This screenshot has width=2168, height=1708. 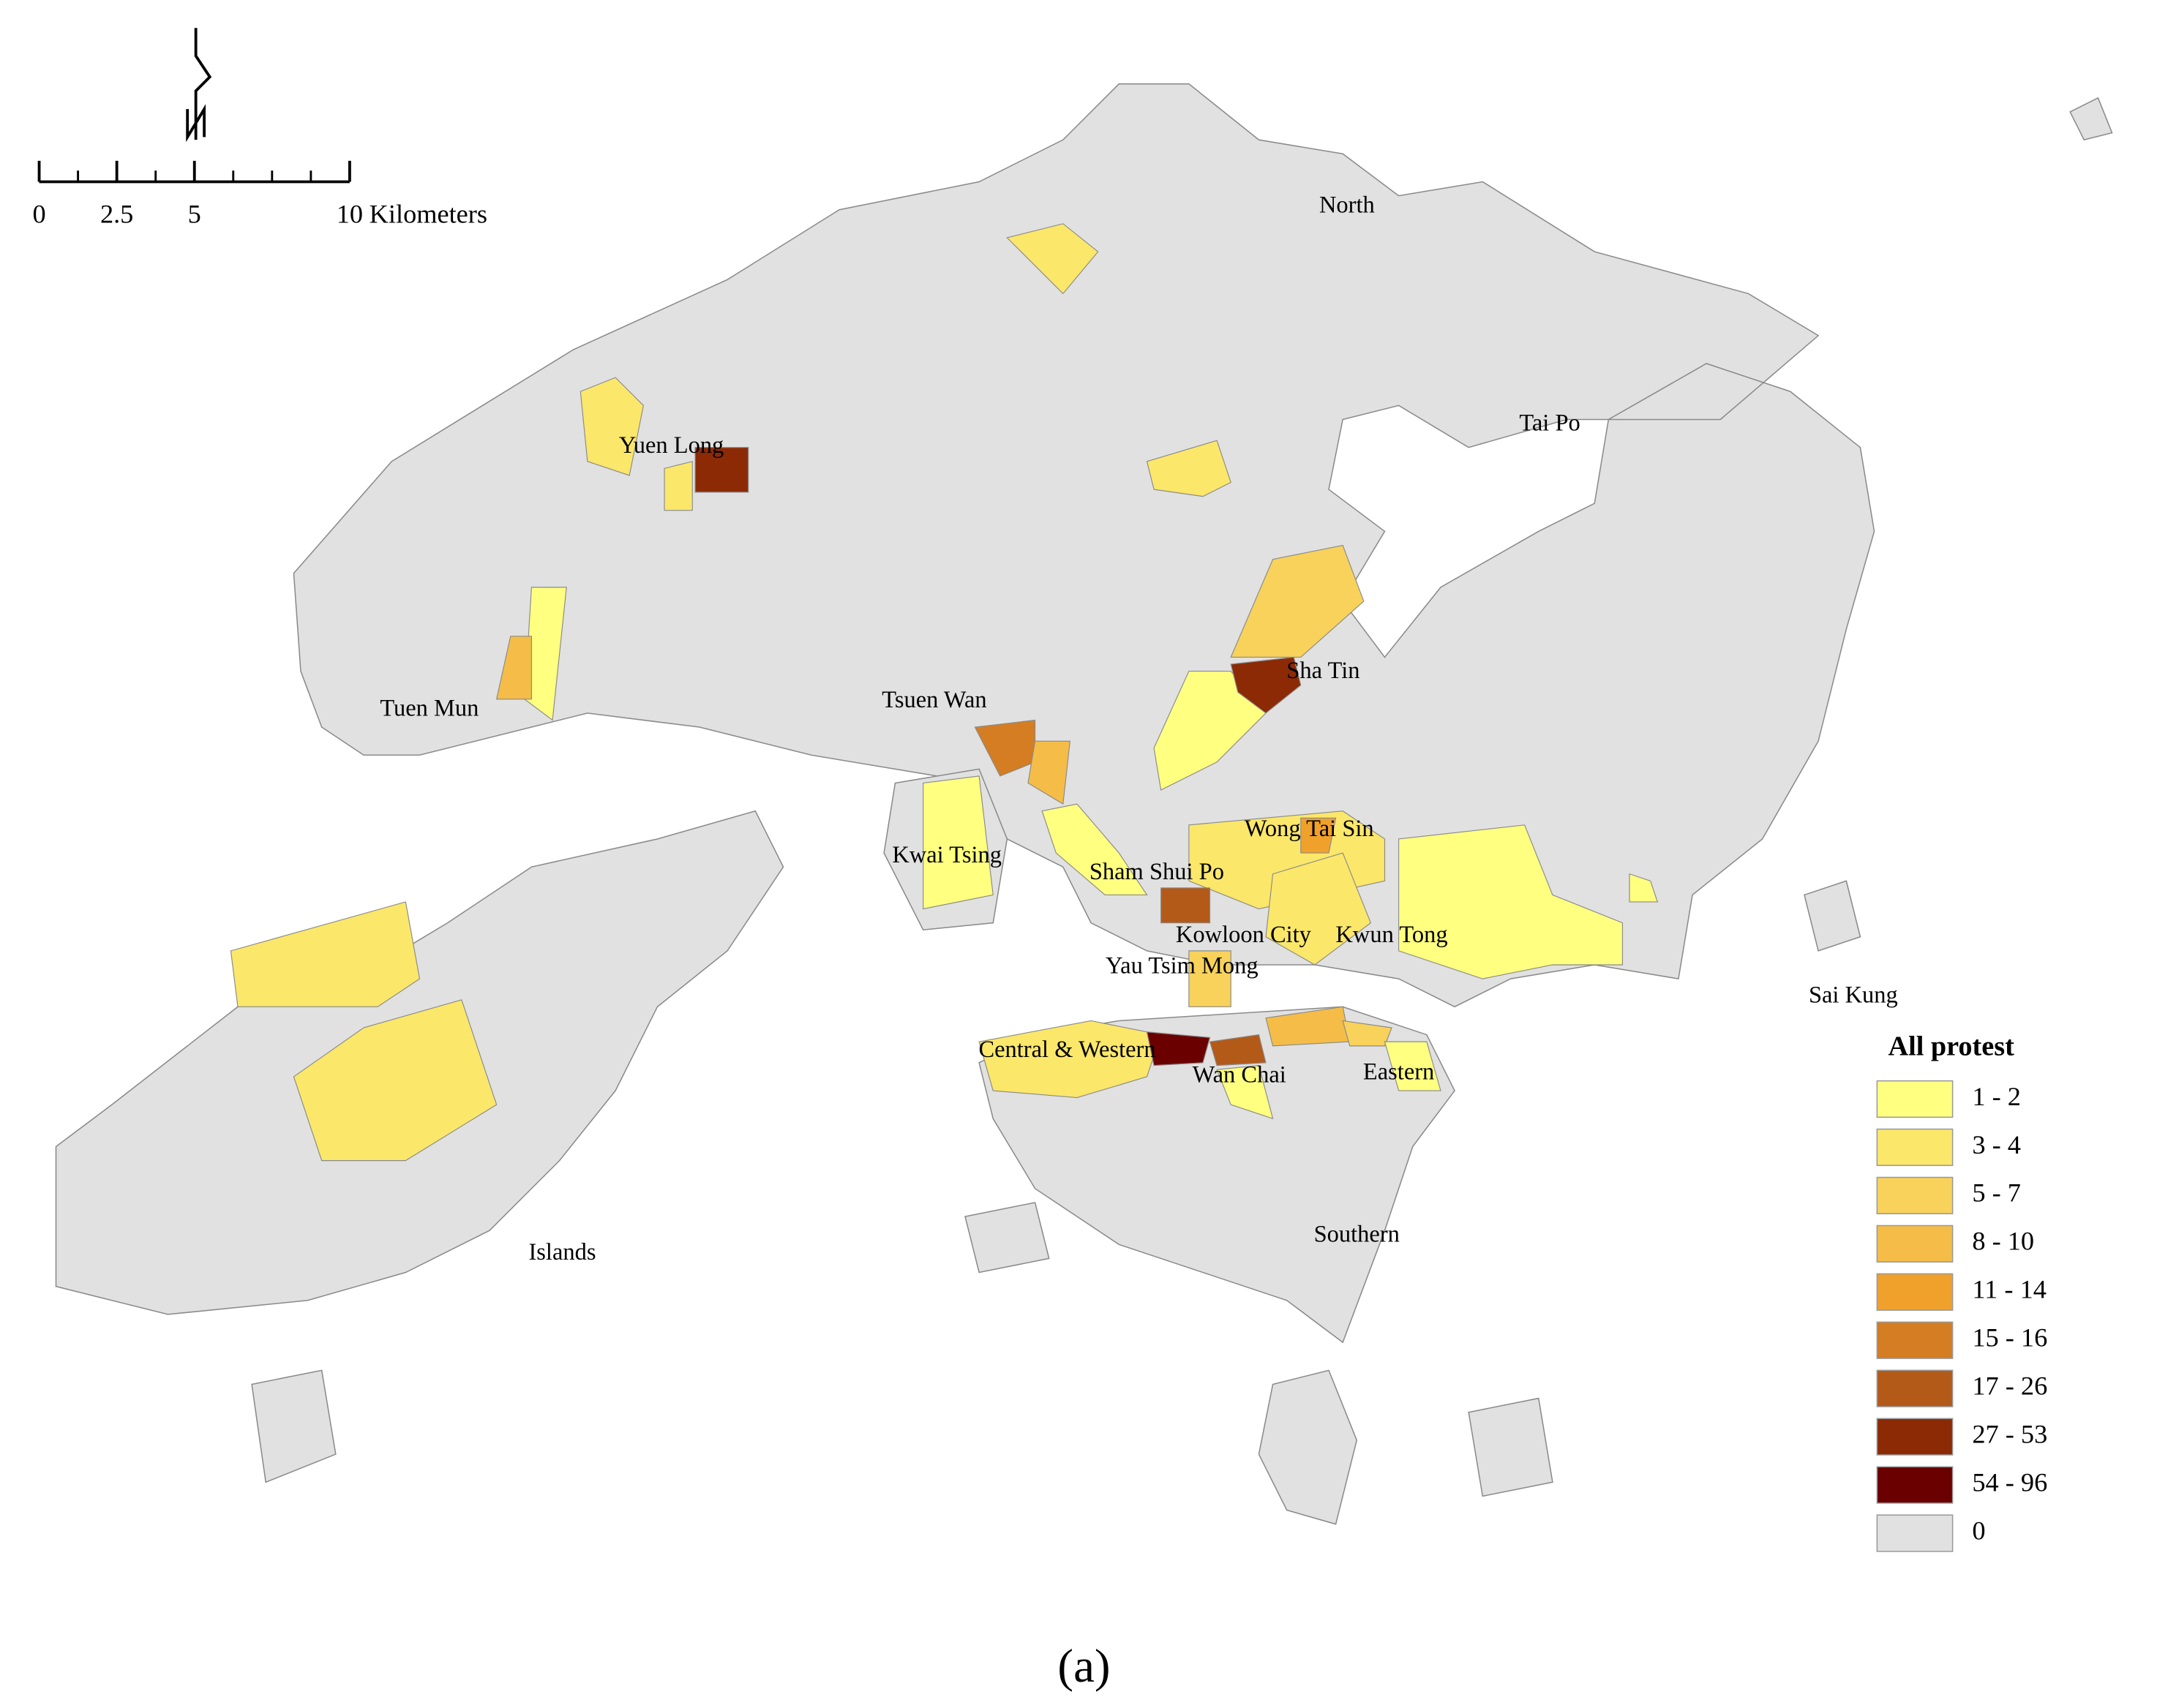 I want to click on caption: (a), so click(x=1083, y=1666).